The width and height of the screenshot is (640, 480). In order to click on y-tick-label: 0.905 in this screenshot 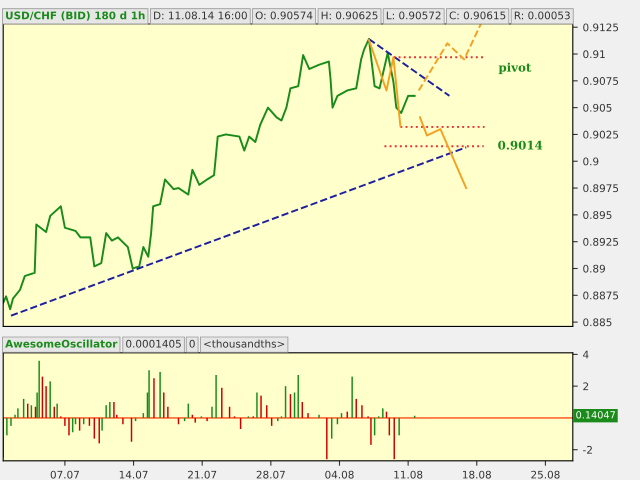, I will do `click(597, 108)`.